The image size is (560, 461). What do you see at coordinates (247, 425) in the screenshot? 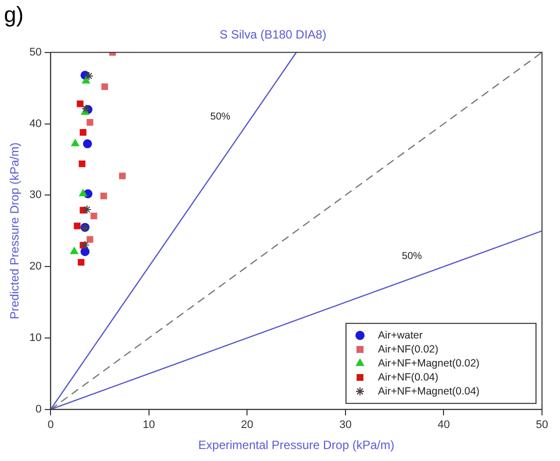
I see `x-tick-label: 20` at bounding box center [247, 425].